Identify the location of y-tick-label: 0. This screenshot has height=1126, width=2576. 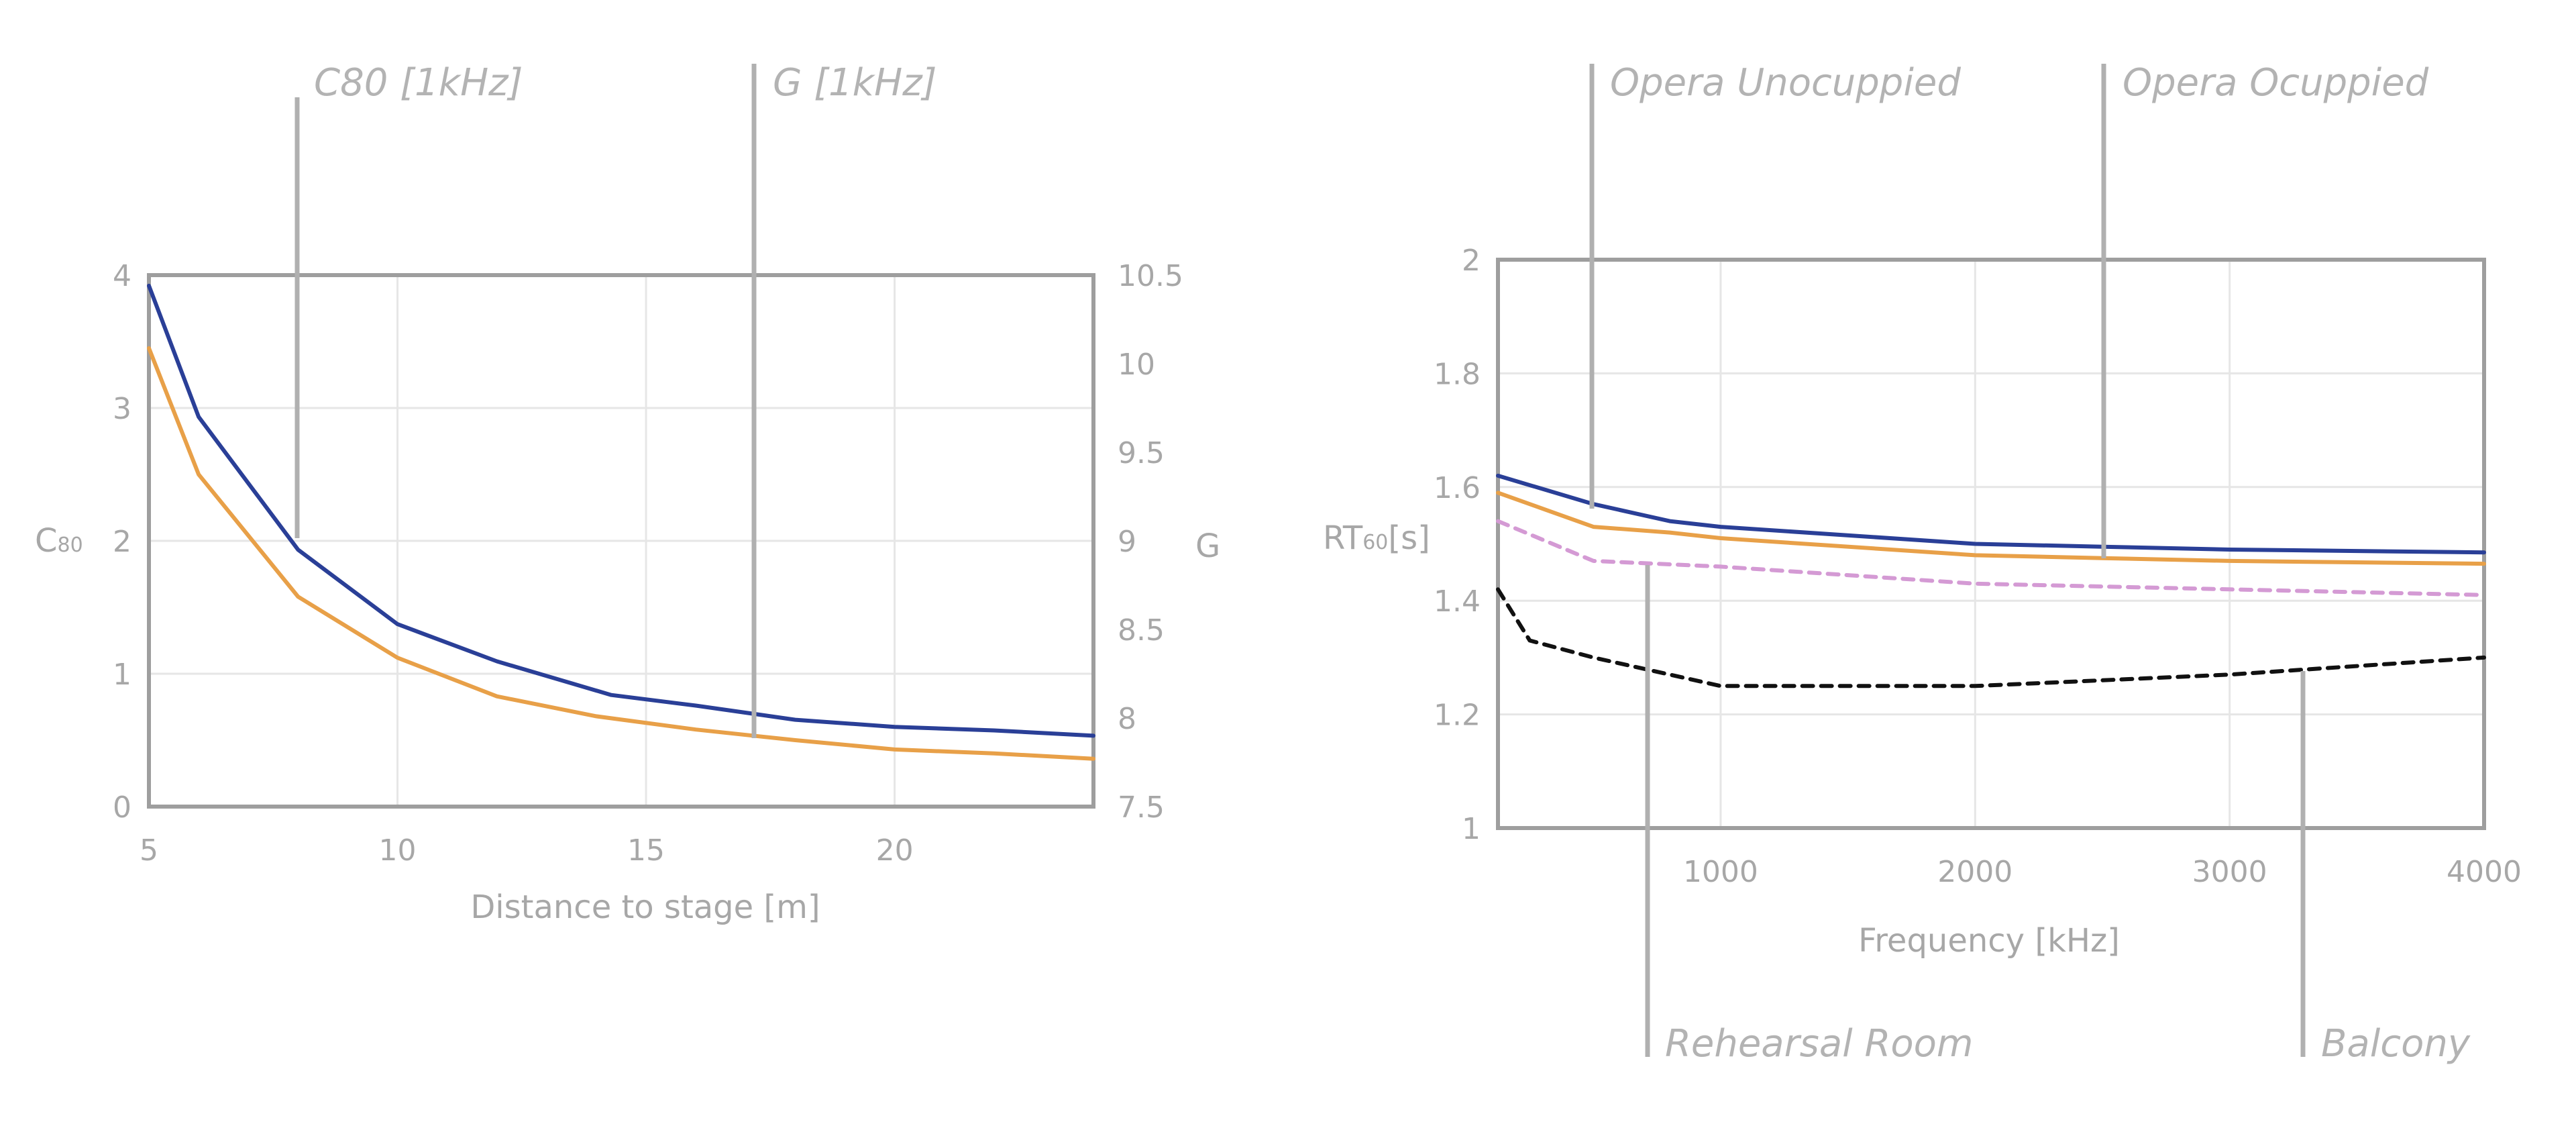
(122, 808).